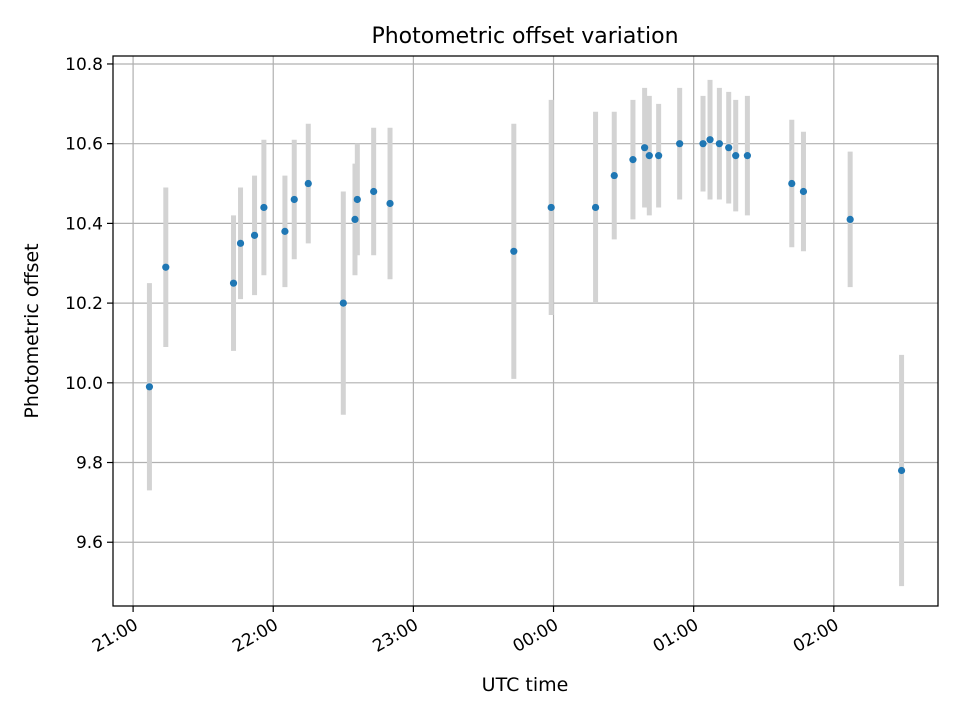 The width and height of the screenshot is (960, 720). What do you see at coordinates (525, 685) in the screenshot?
I see `x-axis-label: UTC time` at bounding box center [525, 685].